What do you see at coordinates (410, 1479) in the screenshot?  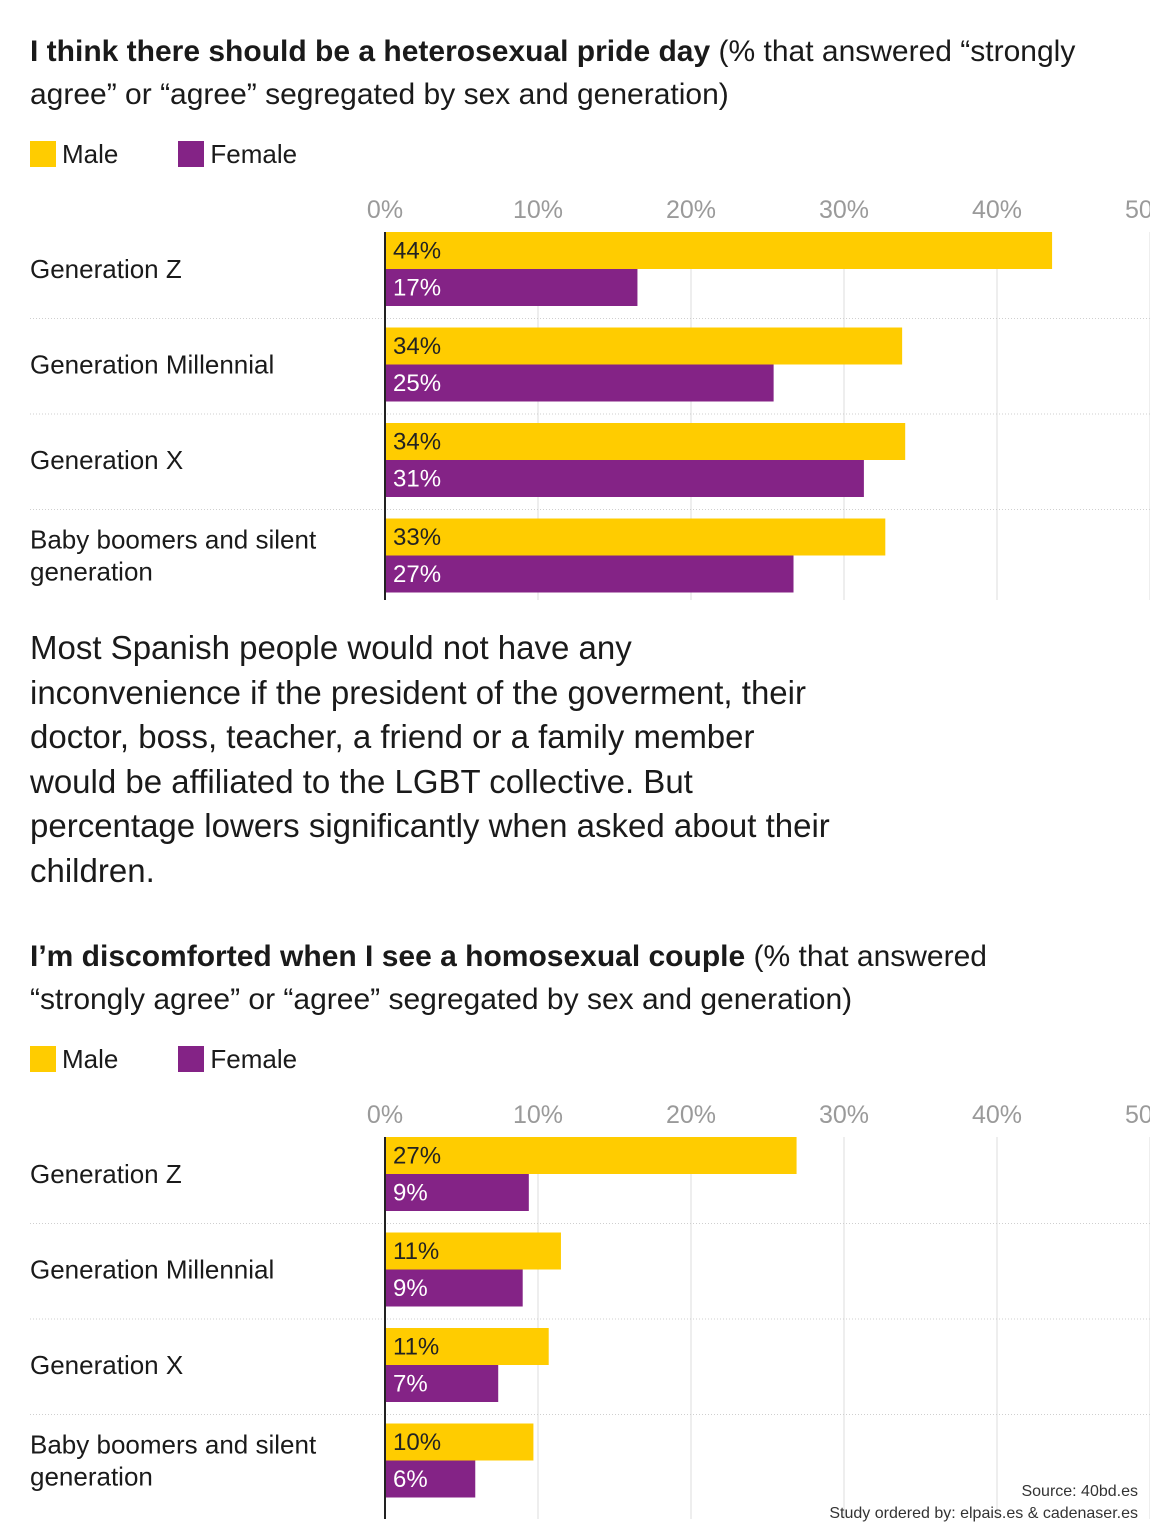 I see `bar-value-label: 6%` at bounding box center [410, 1479].